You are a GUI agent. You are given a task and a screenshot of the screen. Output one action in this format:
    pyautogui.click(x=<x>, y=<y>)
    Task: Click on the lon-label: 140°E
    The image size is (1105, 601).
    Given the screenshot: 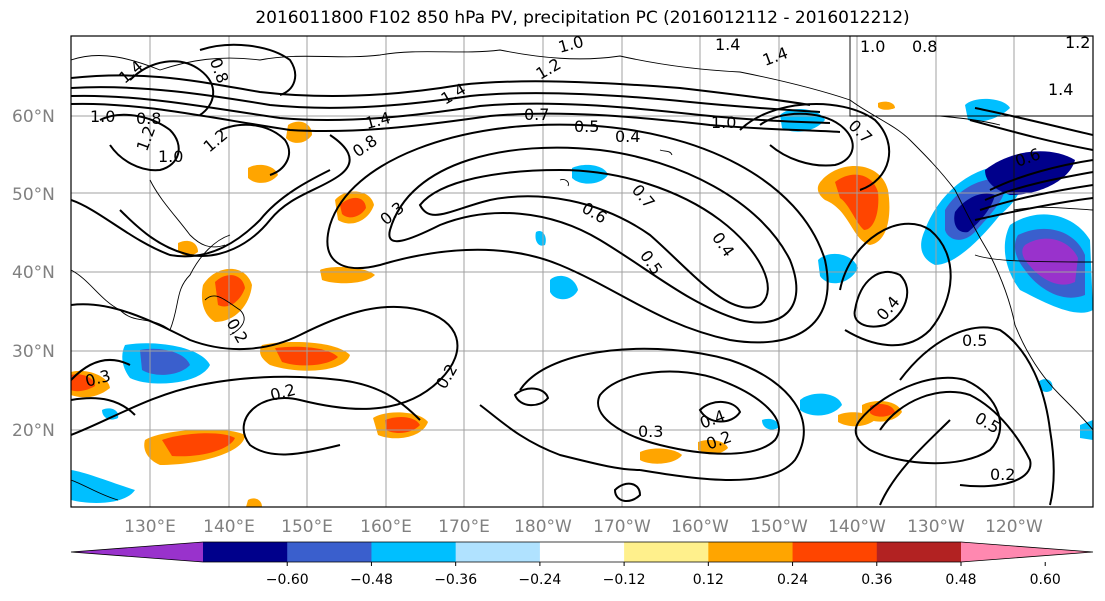 What is the action you would take?
    pyautogui.click(x=229, y=527)
    